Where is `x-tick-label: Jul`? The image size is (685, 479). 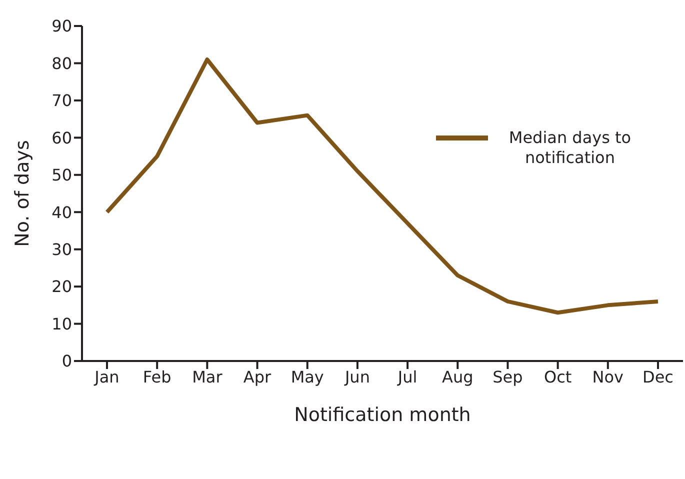
x-tick-label: Jul is located at coordinates (407, 376).